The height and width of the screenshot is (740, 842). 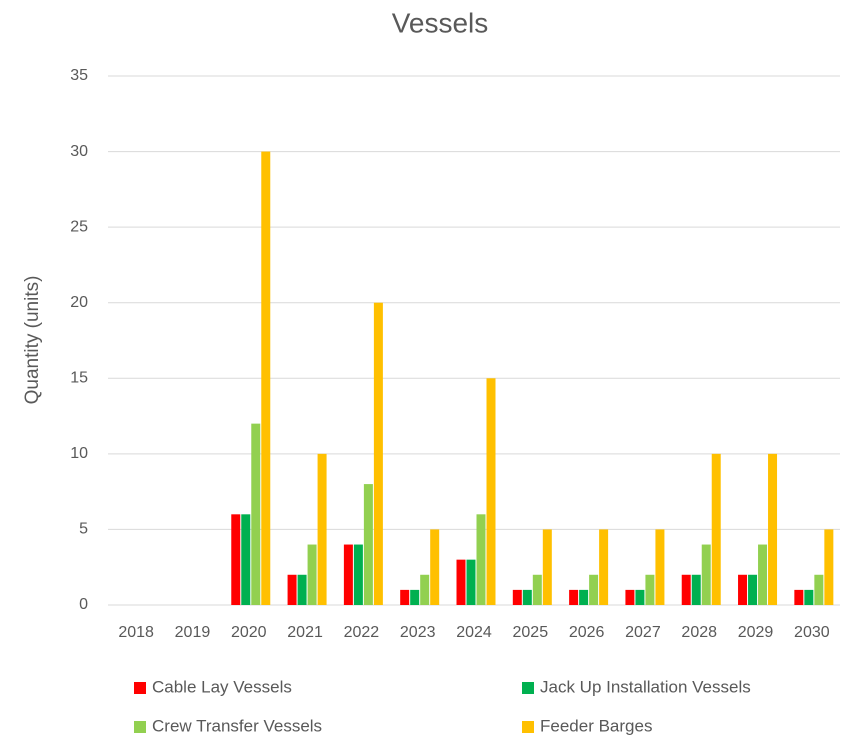 I want to click on y-tick-label: 10, so click(x=79, y=453).